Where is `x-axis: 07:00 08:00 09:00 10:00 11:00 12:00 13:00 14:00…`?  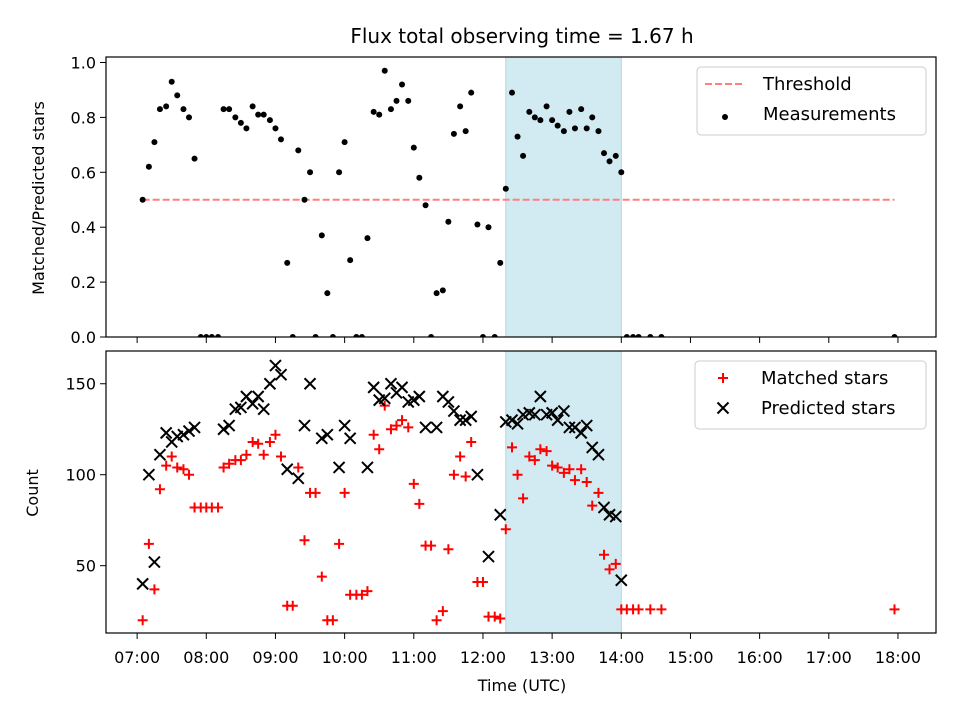
x-axis: 07:00 08:00 09:00 10:00 11:00 12:00 13:00 14:00… is located at coordinates (517, 657).